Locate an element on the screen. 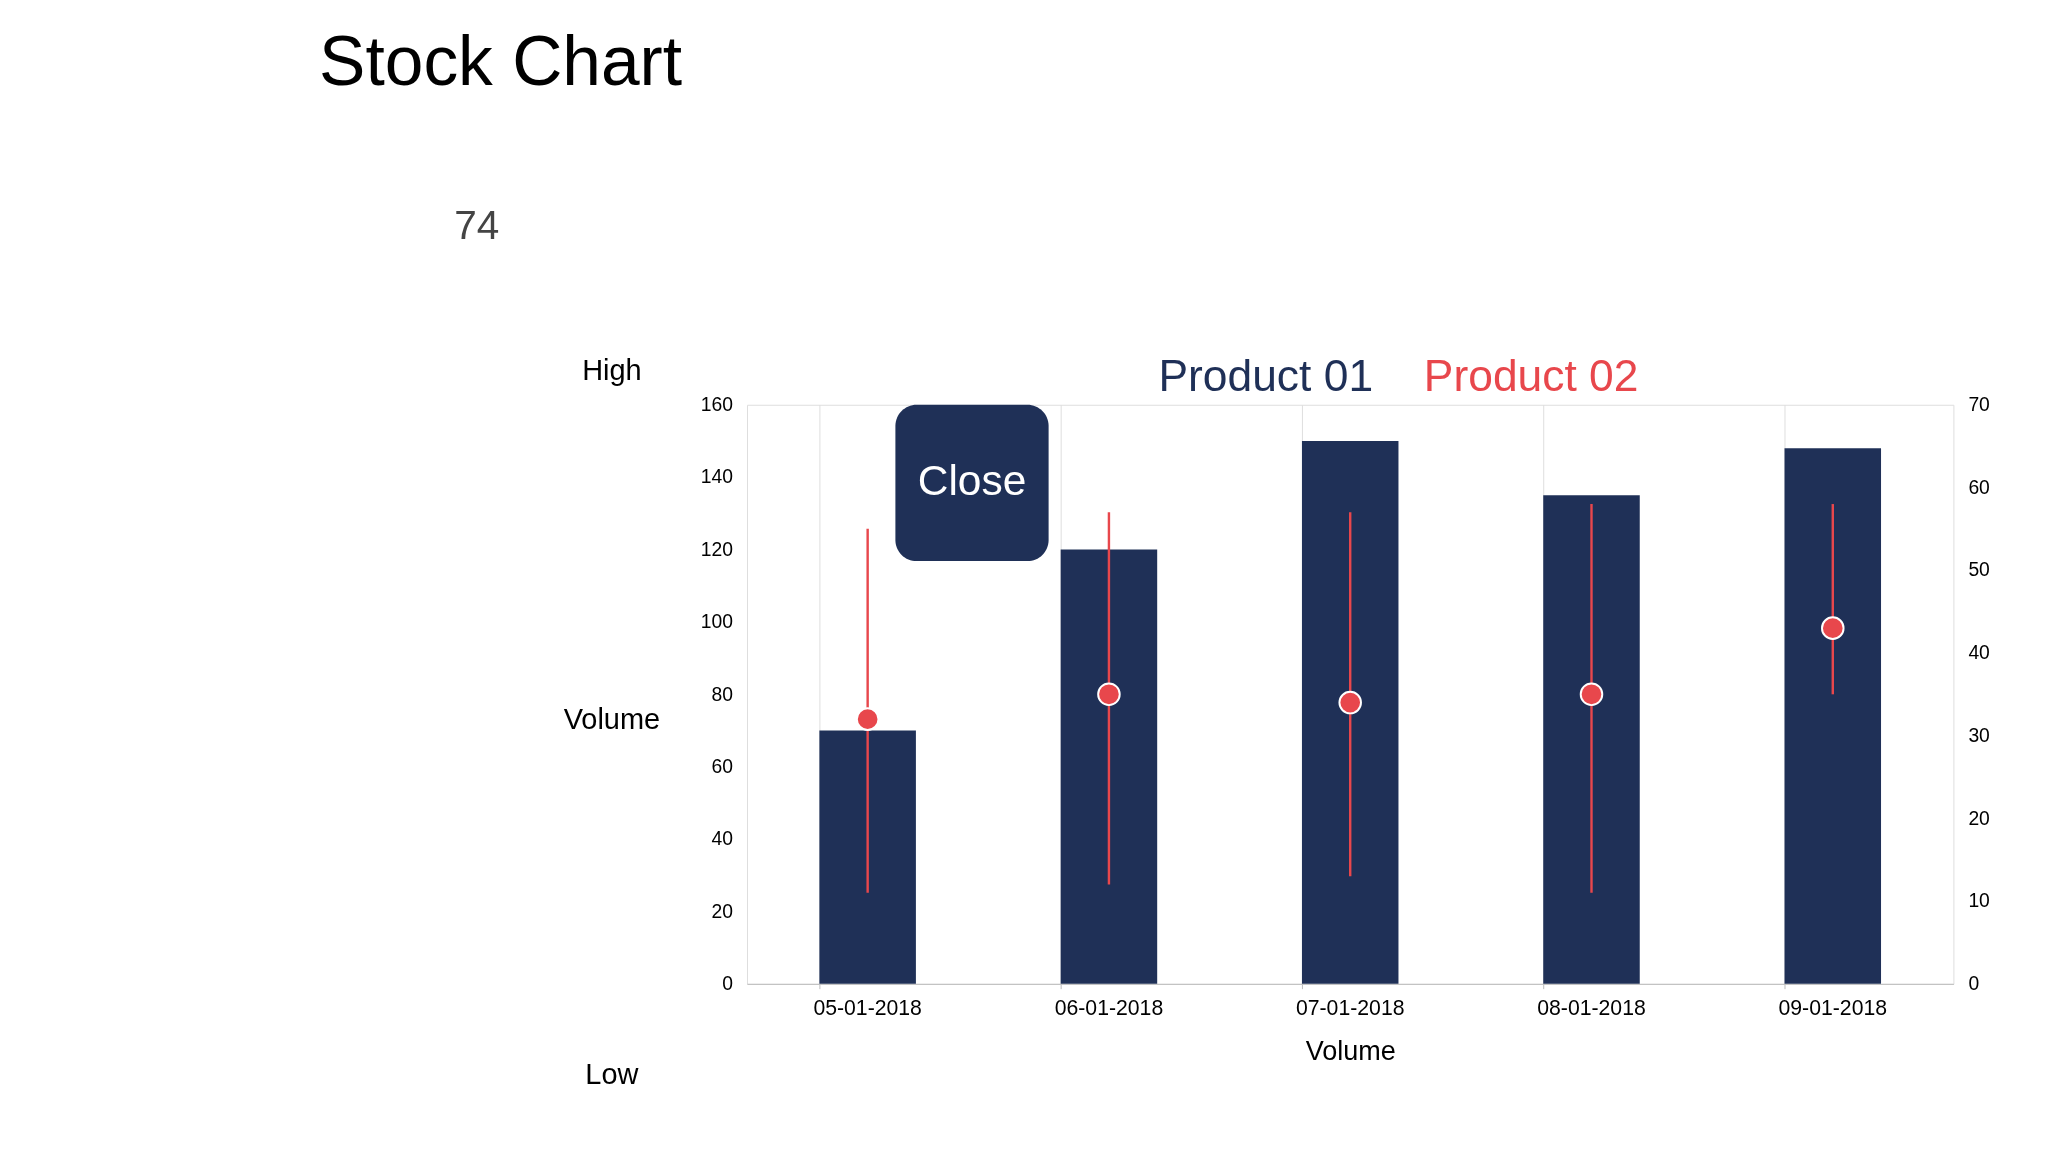 This screenshot has height=1152, width=2048. y-tick-label: 100 is located at coordinates (717, 622).